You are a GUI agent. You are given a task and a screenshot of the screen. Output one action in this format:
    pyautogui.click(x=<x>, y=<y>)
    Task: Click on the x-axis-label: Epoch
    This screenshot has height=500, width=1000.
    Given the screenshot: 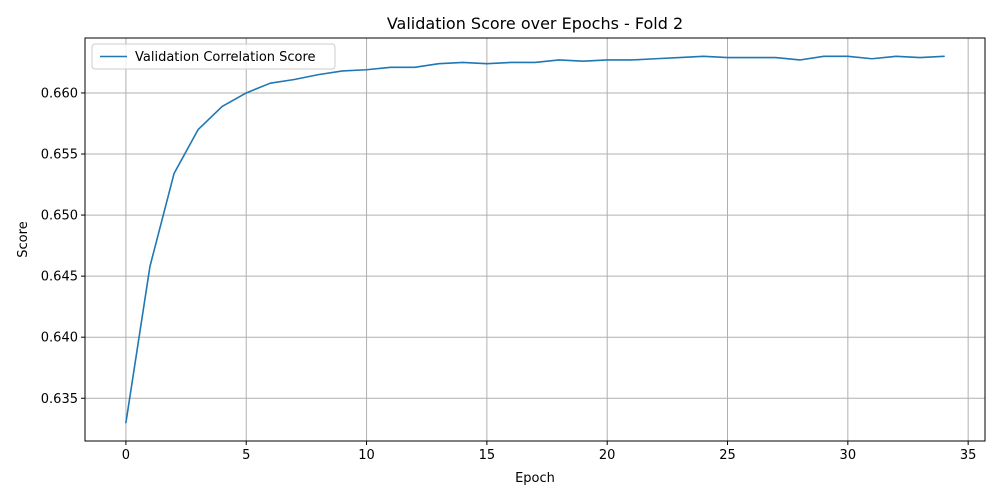 What is the action you would take?
    pyautogui.click(x=535, y=478)
    